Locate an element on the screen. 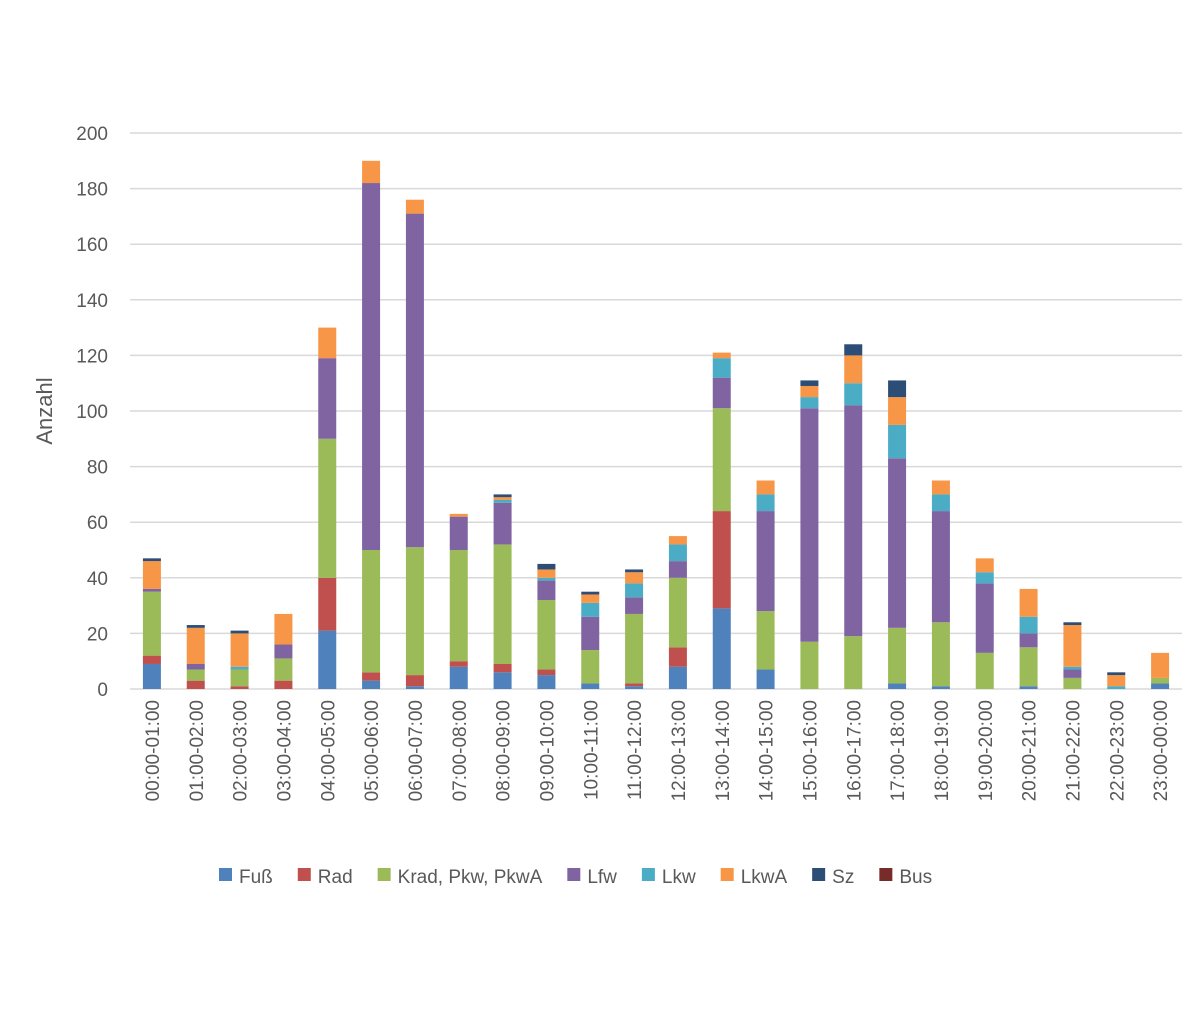  legend-label: Sz is located at coordinates (843, 877).